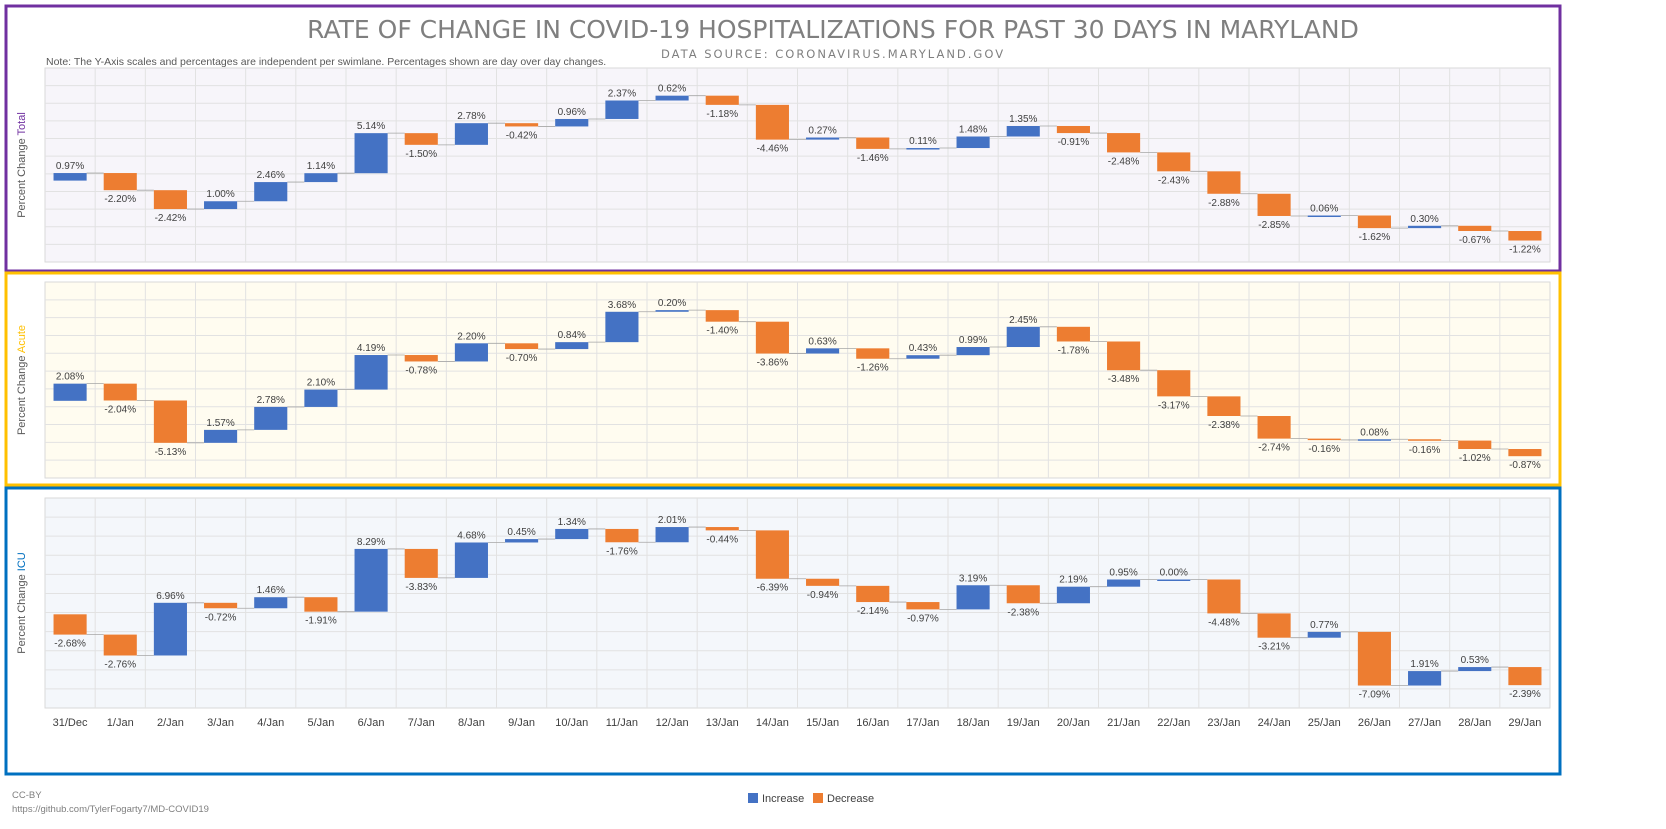 This screenshot has height=829, width=1666. What do you see at coordinates (1475, 660) in the screenshot?
I see `data-label: 0.53%` at bounding box center [1475, 660].